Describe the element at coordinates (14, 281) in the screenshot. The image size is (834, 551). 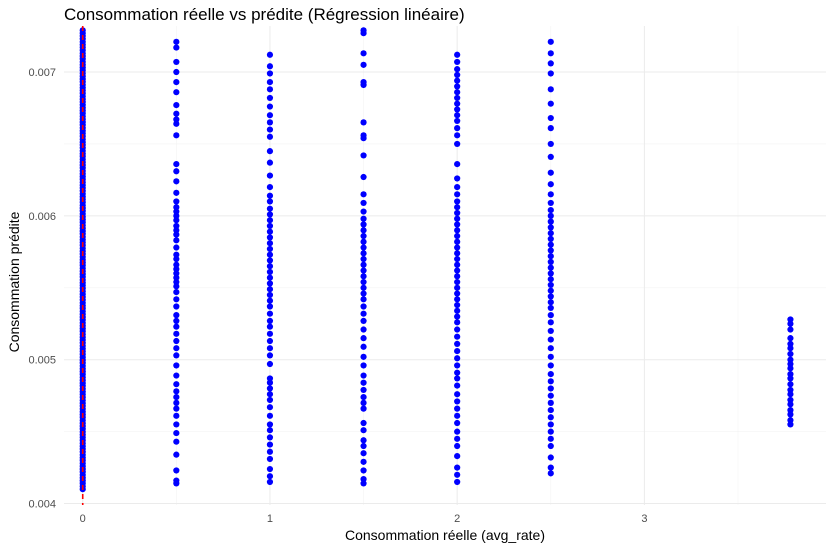
I see `y-axis-title: Consommation prédite` at that location.